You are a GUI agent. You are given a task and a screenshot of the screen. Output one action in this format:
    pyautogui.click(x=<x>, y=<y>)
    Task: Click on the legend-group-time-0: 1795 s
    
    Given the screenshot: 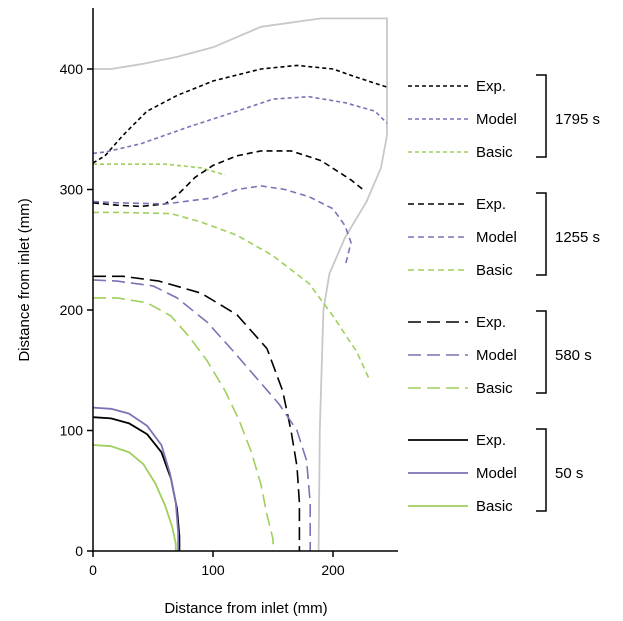 What is the action you would take?
    pyautogui.click(x=577, y=119)
    